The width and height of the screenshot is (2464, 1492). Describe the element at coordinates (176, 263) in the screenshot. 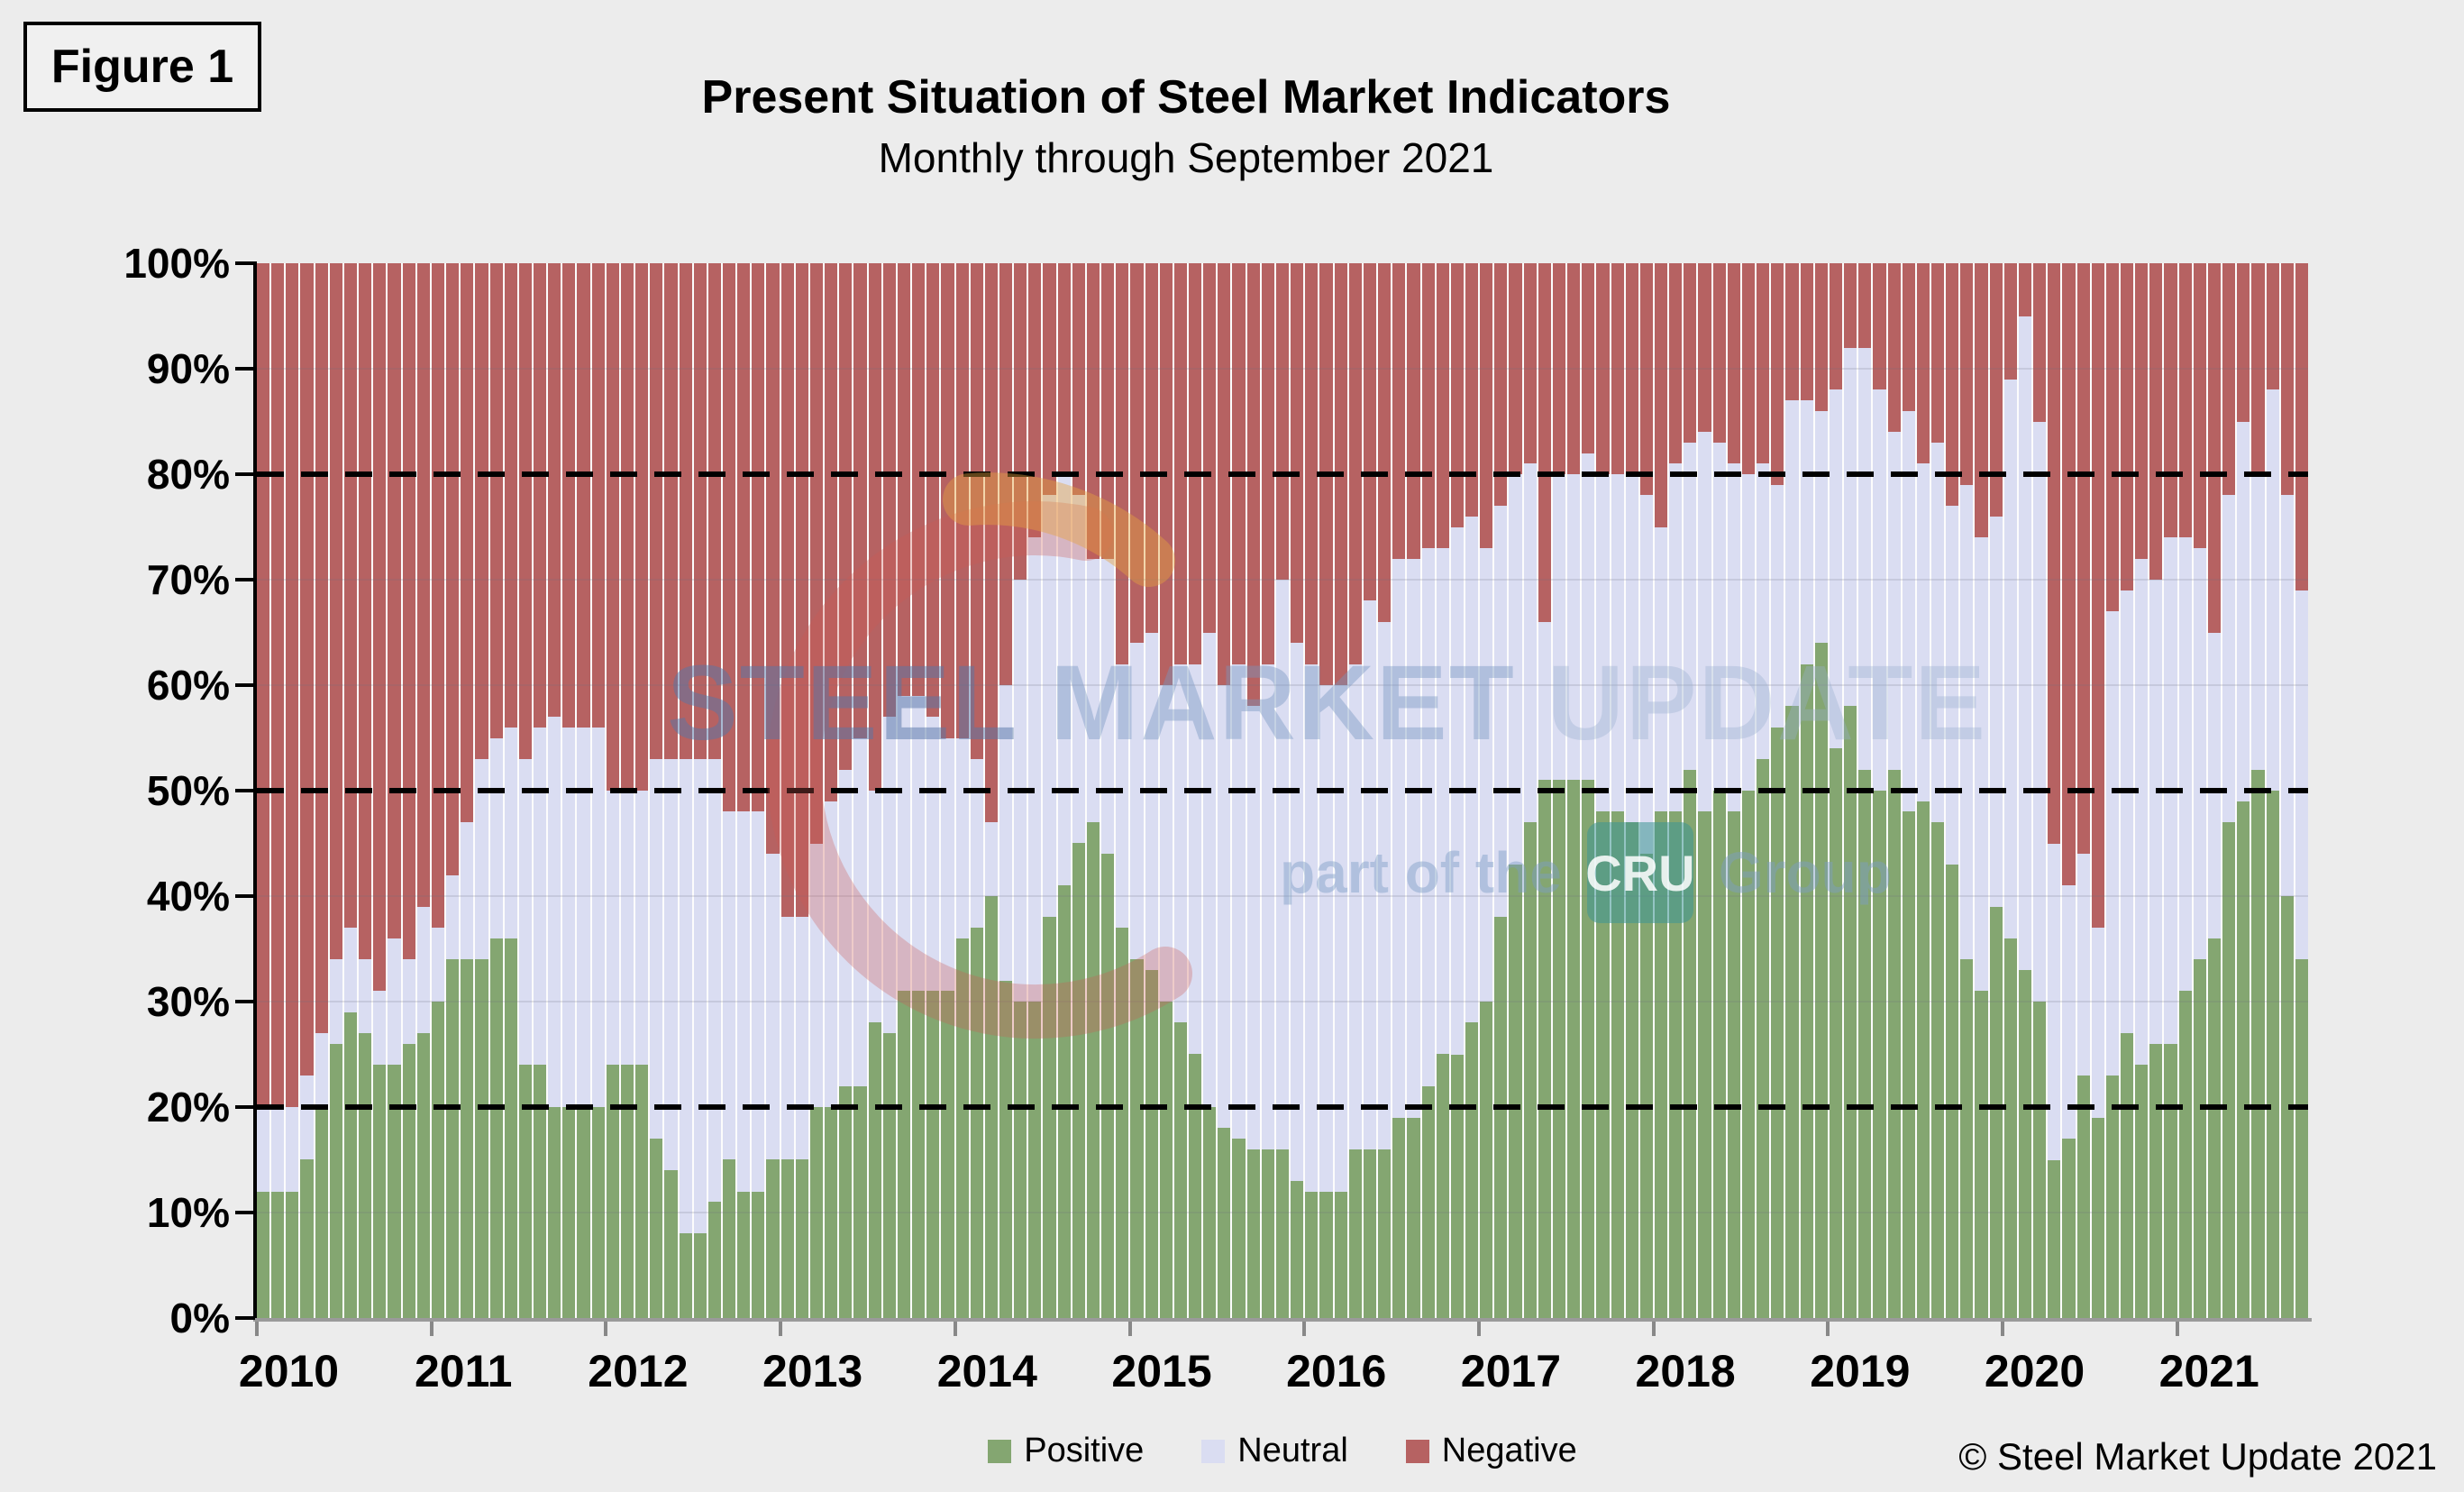

I see `y-tick-label: 100%` at that location.